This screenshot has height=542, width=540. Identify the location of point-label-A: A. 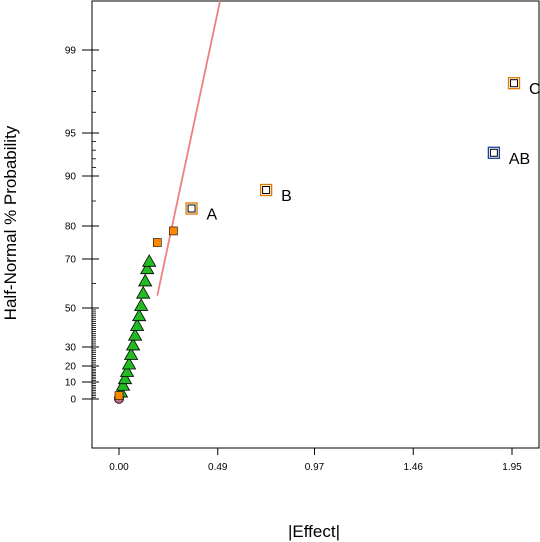
(212, 215).